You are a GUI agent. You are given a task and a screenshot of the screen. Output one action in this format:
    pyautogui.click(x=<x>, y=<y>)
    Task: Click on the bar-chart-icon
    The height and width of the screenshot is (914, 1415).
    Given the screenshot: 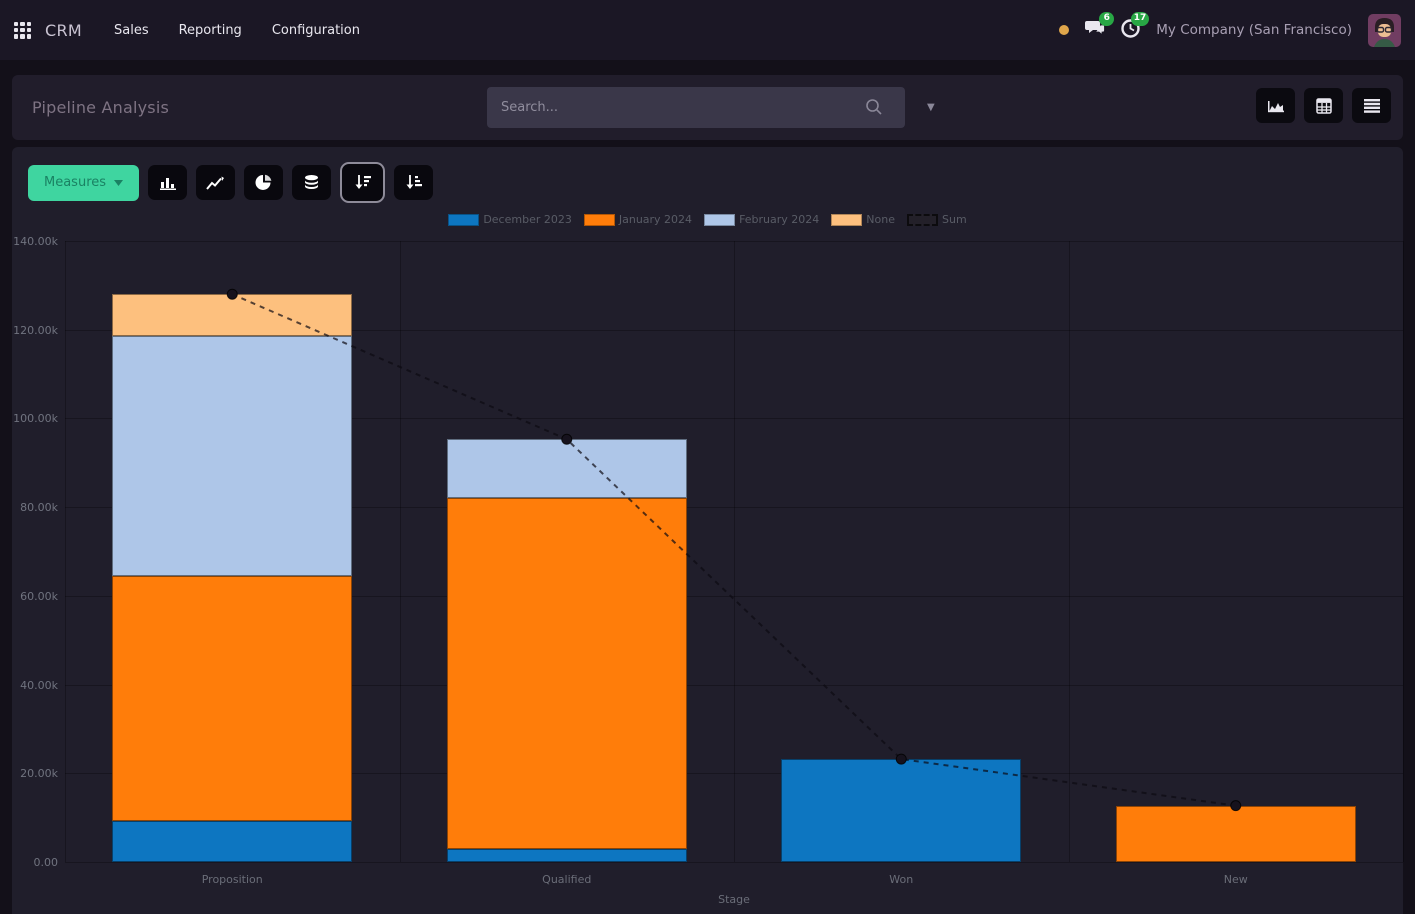 What is the action you would take?
    pyautogui.click(x=167, y=183)
    